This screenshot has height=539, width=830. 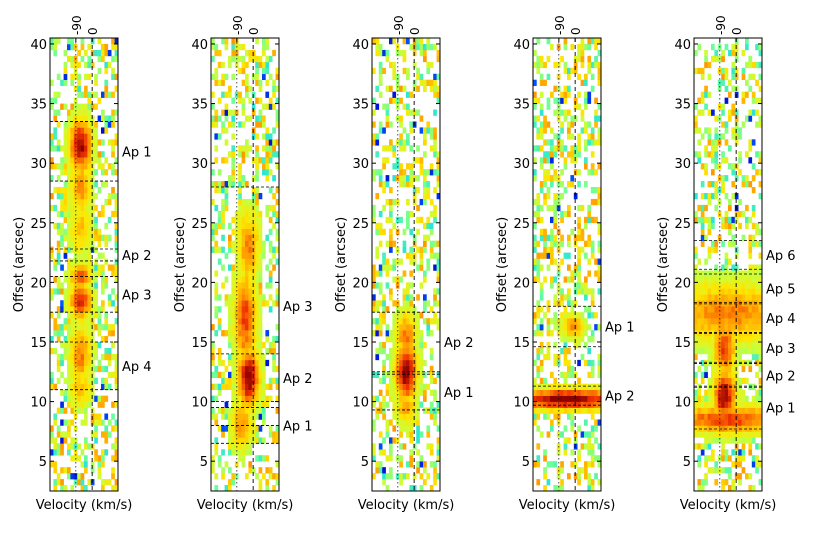 I want to click on y-tick-label: 5, so click(x=365, y=462).